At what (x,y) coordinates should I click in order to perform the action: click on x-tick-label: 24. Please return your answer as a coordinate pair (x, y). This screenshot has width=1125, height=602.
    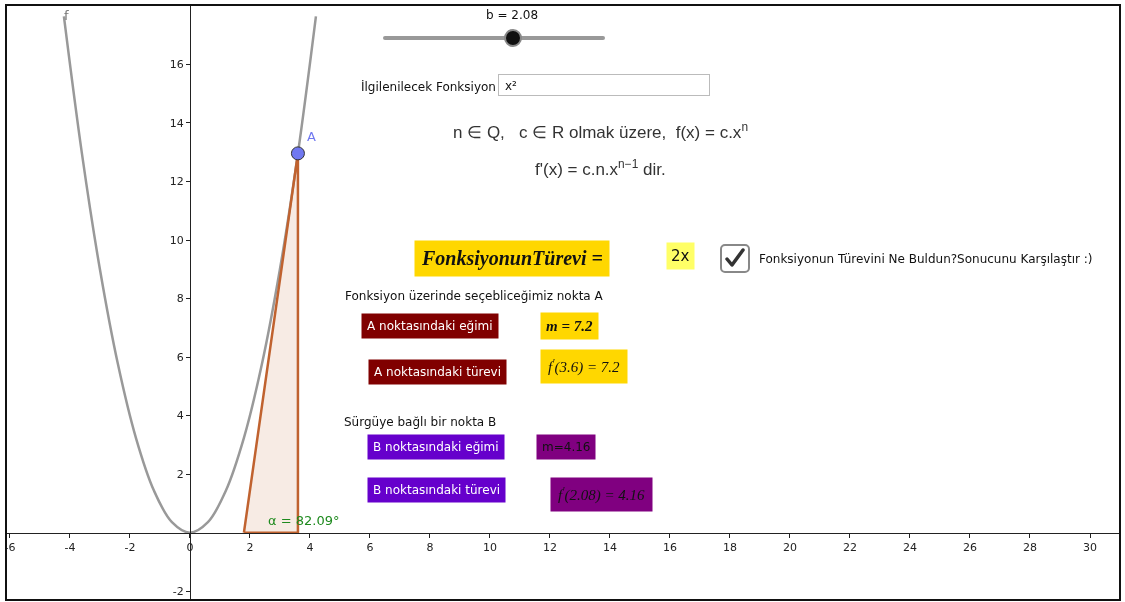
    Looking at the image, I should click on (909, 547).